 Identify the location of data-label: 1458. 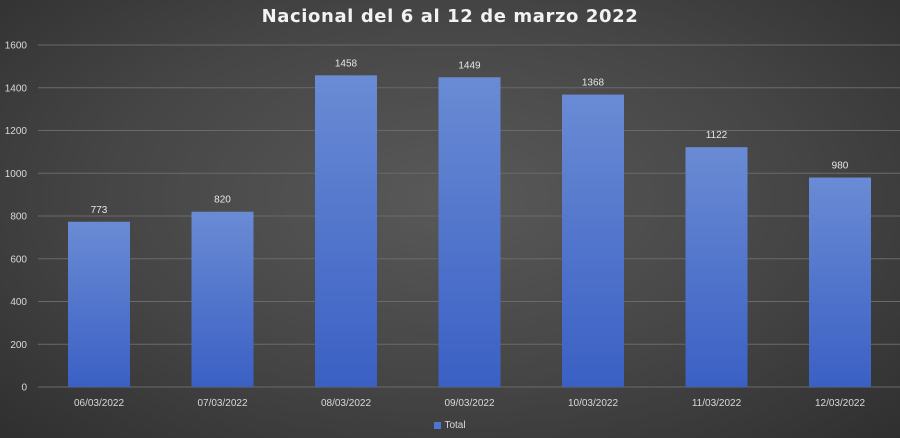
(346, 63).